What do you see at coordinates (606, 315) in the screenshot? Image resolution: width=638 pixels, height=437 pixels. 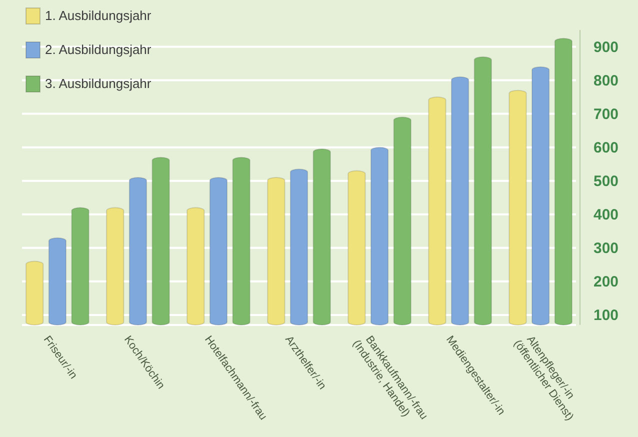 I see `y-tick-label: 100` at bounding box center [606, 315].